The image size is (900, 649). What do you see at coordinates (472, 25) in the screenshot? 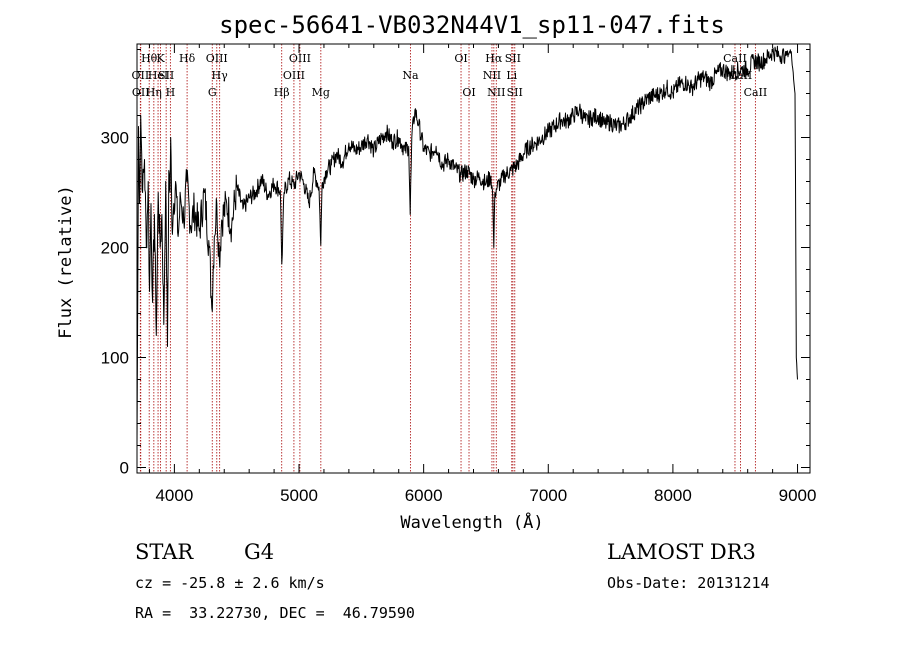
I see `chart-title: spec-56641-VB032N44V1_sp11-047.fits` at bounding box center [472, 25].